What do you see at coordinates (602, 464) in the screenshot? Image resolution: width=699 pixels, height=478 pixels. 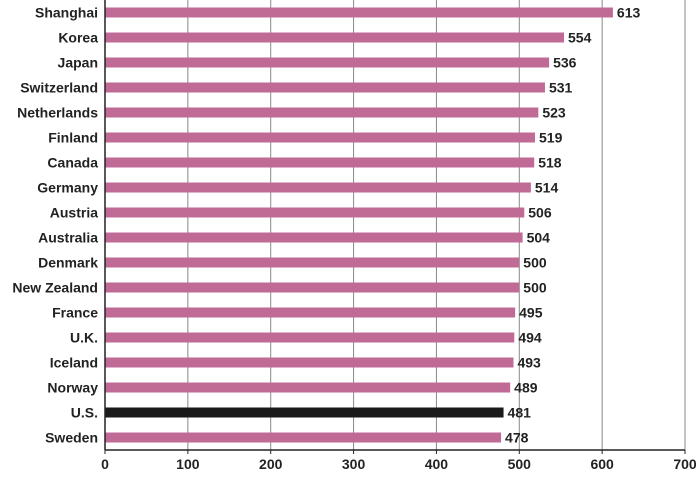 I see `x-tick-label-600: 600` at bounding box center [602, 464].